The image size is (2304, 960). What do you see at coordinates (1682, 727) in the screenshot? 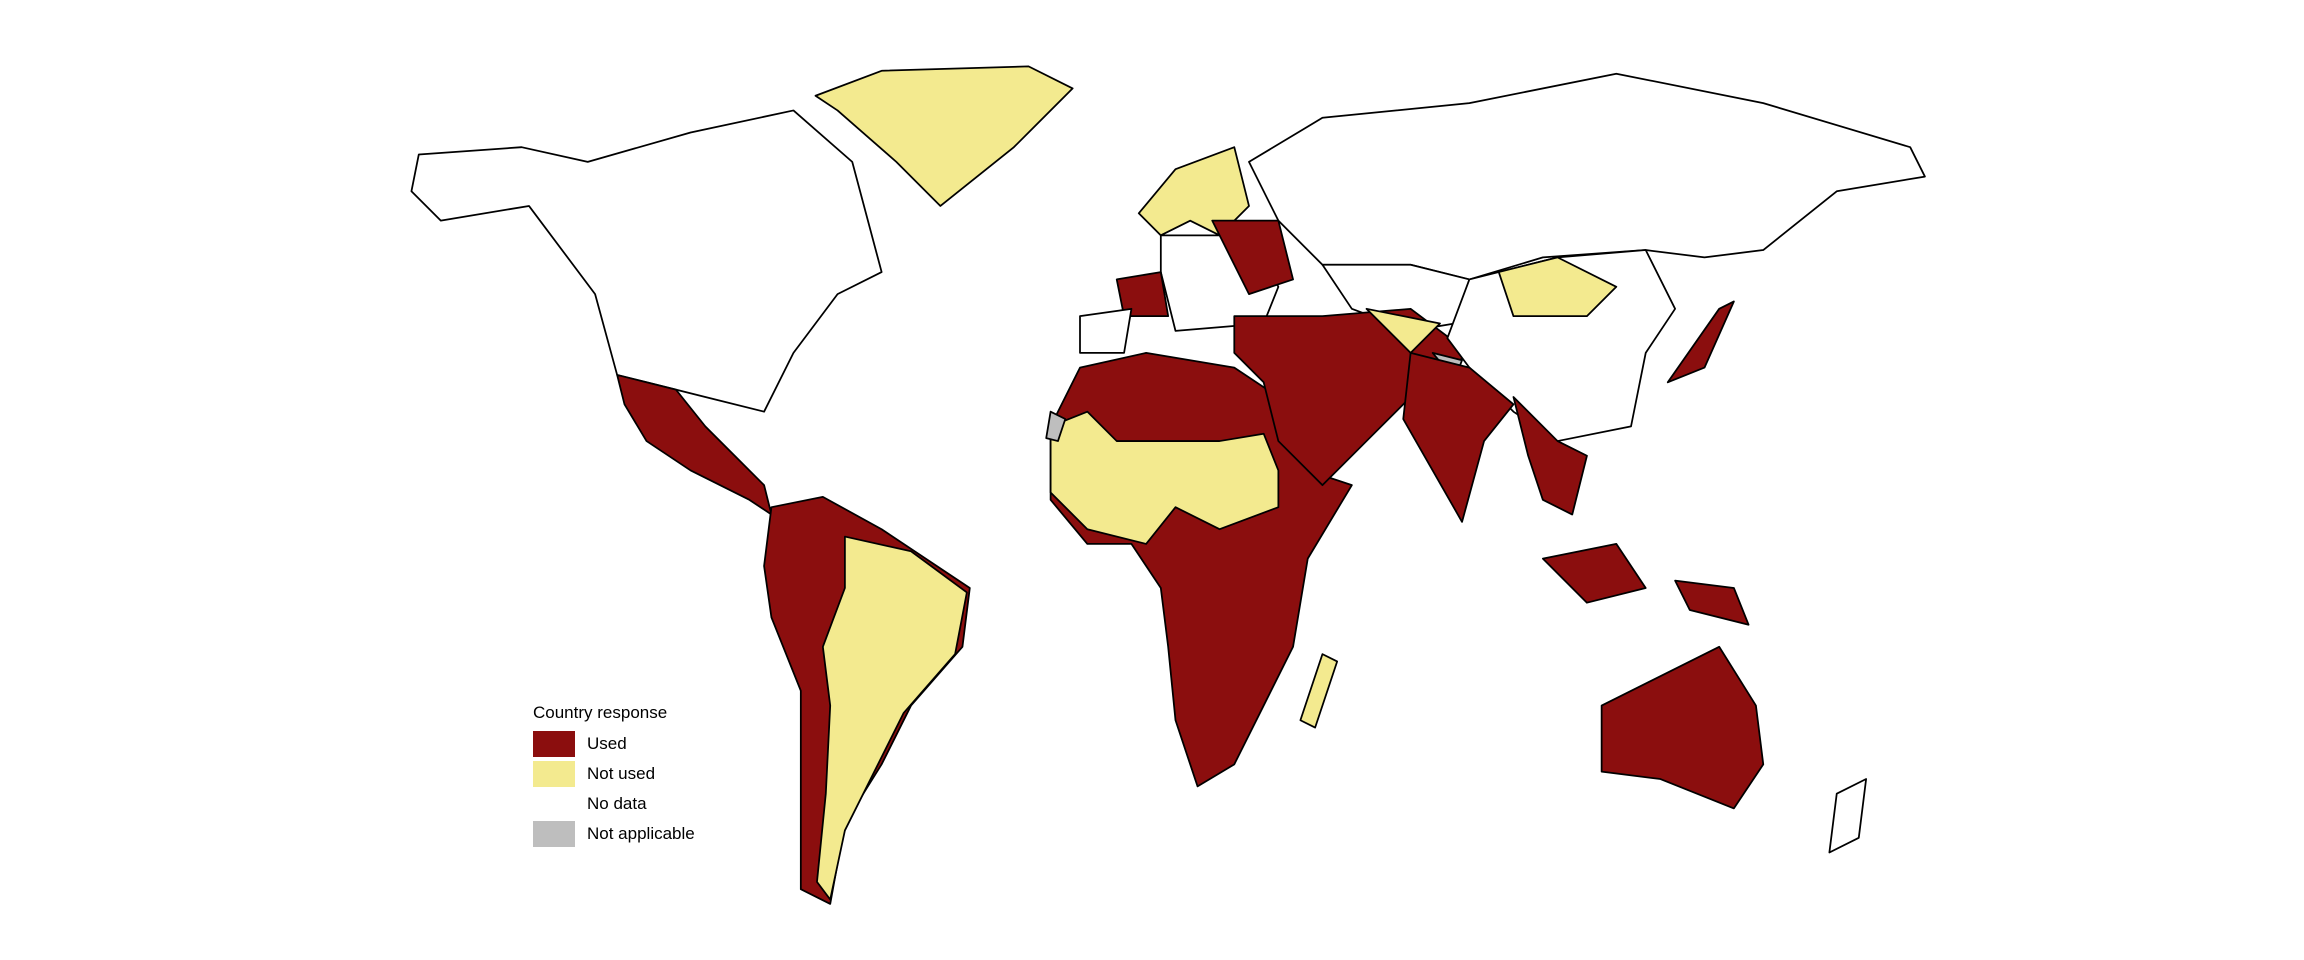
I see `region-australia` at bounding box center [1682, 727].